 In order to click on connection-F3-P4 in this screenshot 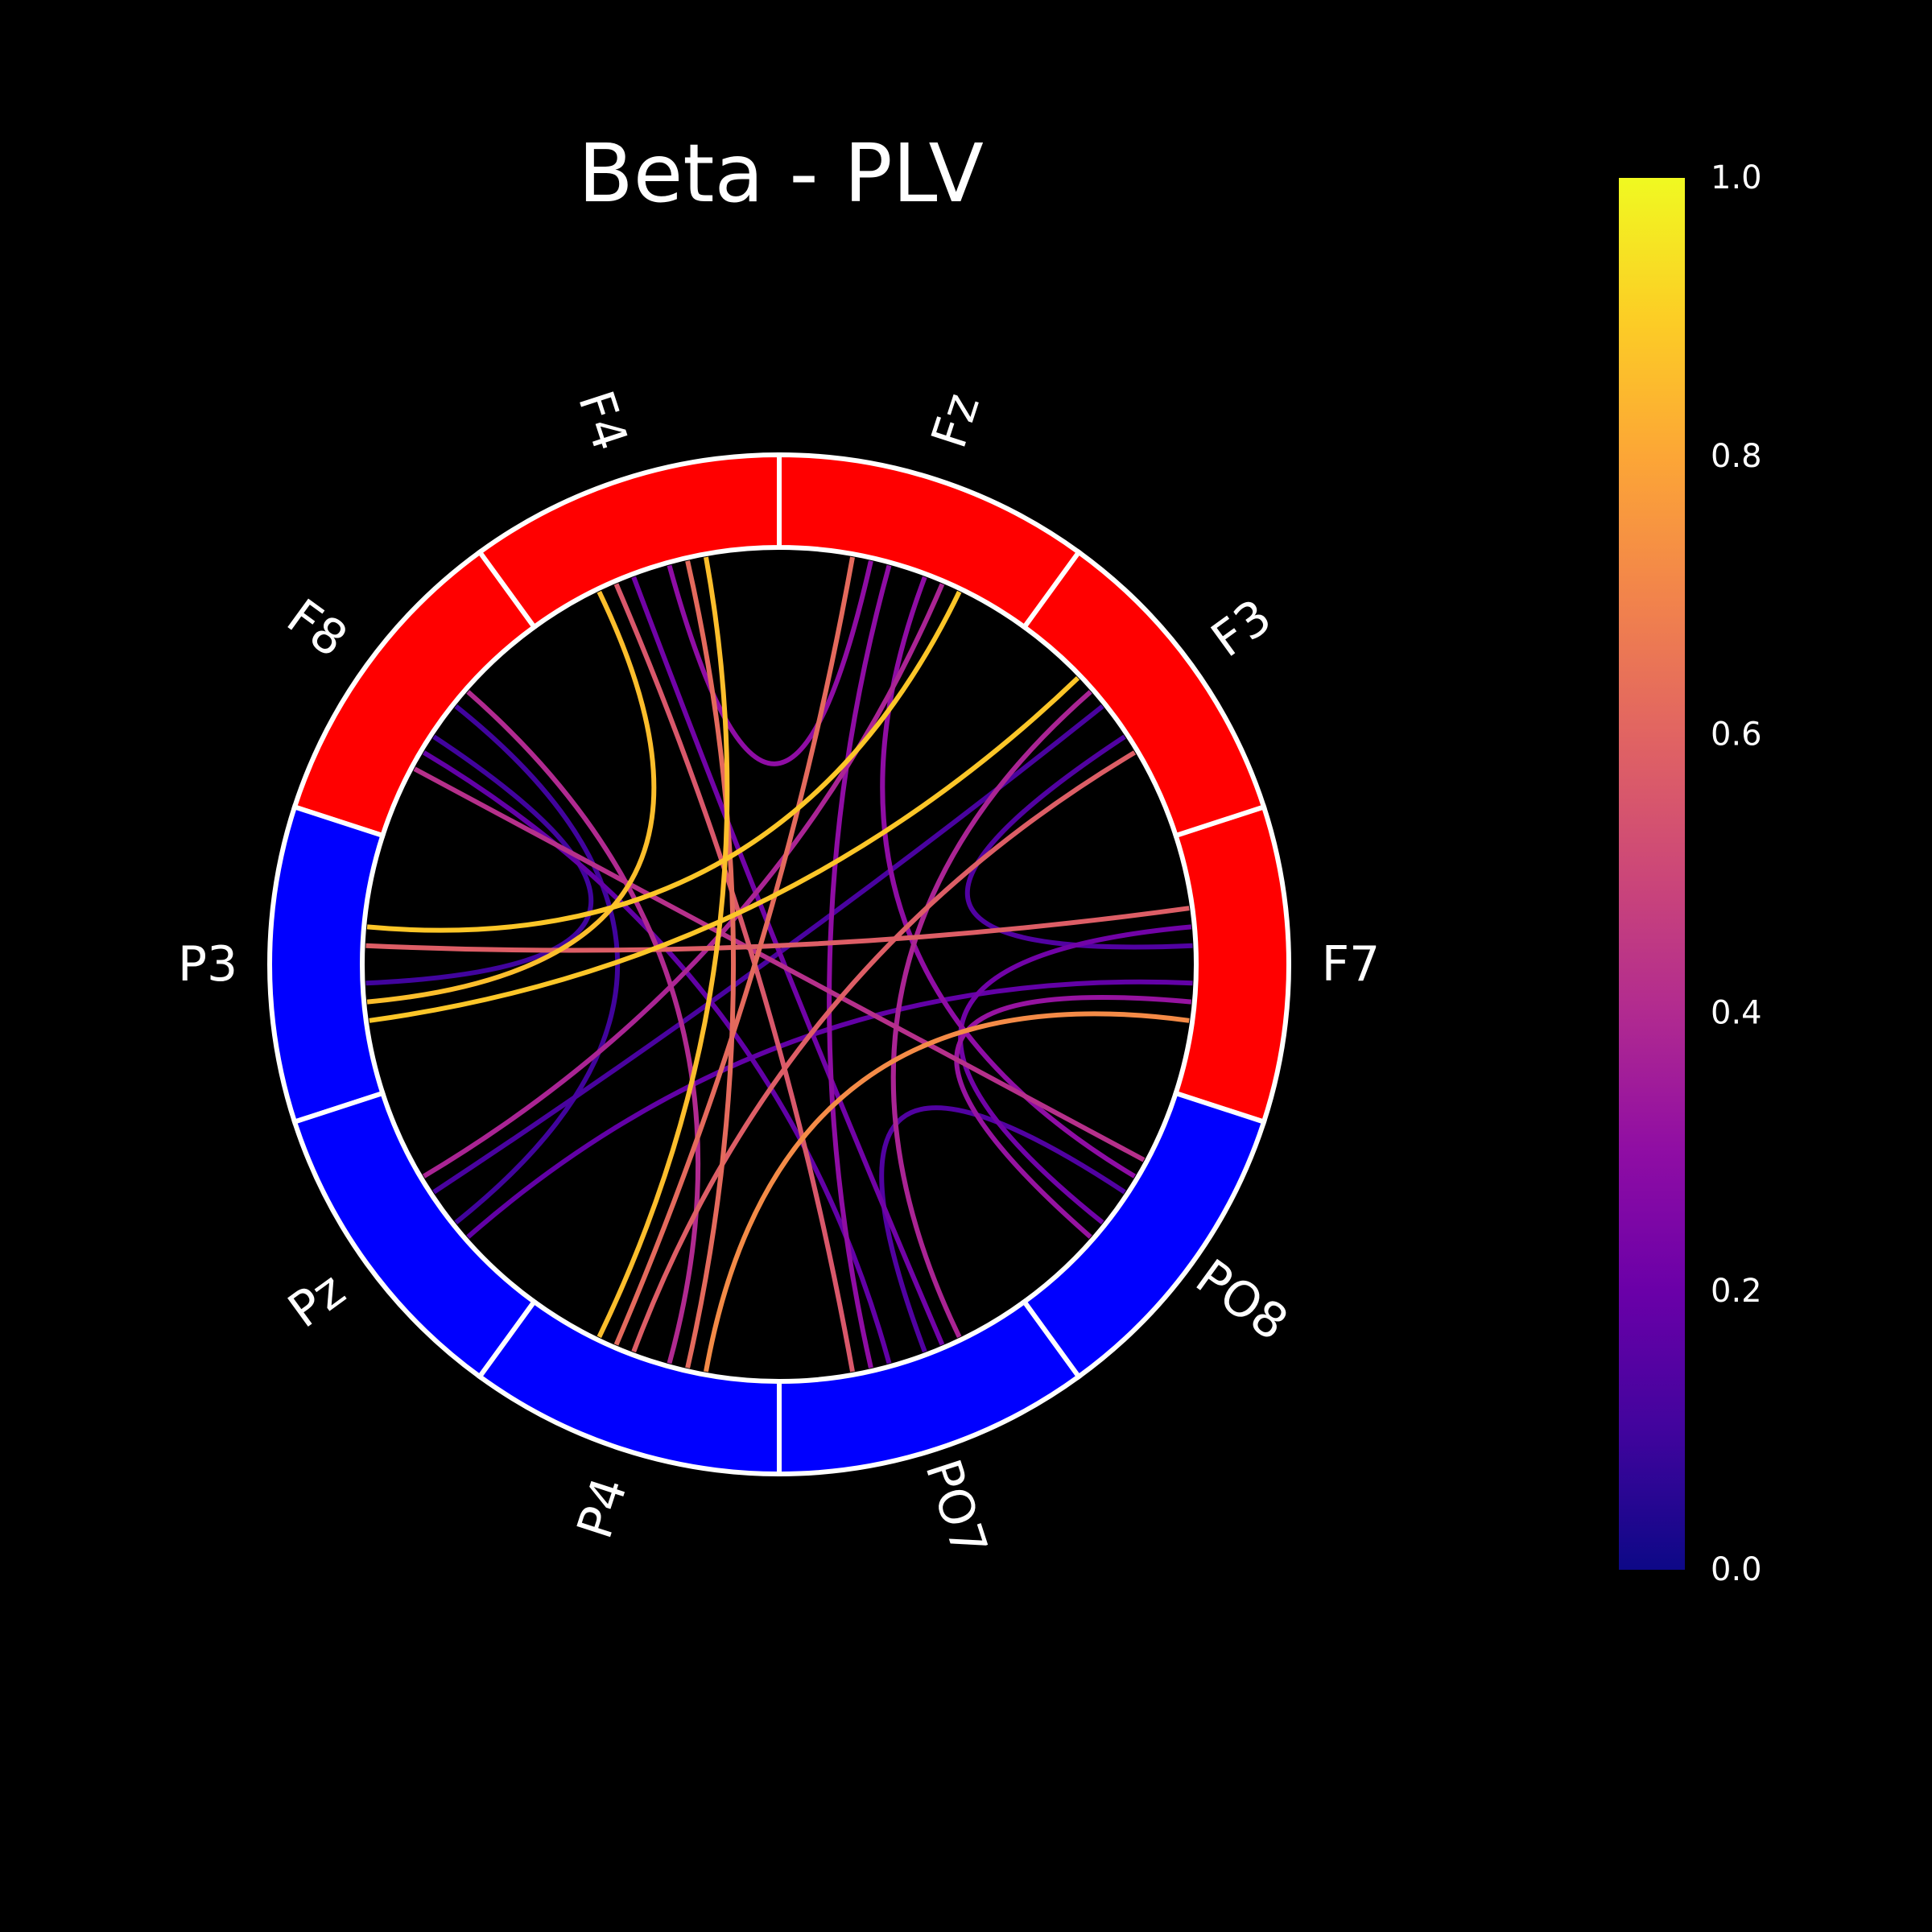, I will do `click(884, 1051)`.